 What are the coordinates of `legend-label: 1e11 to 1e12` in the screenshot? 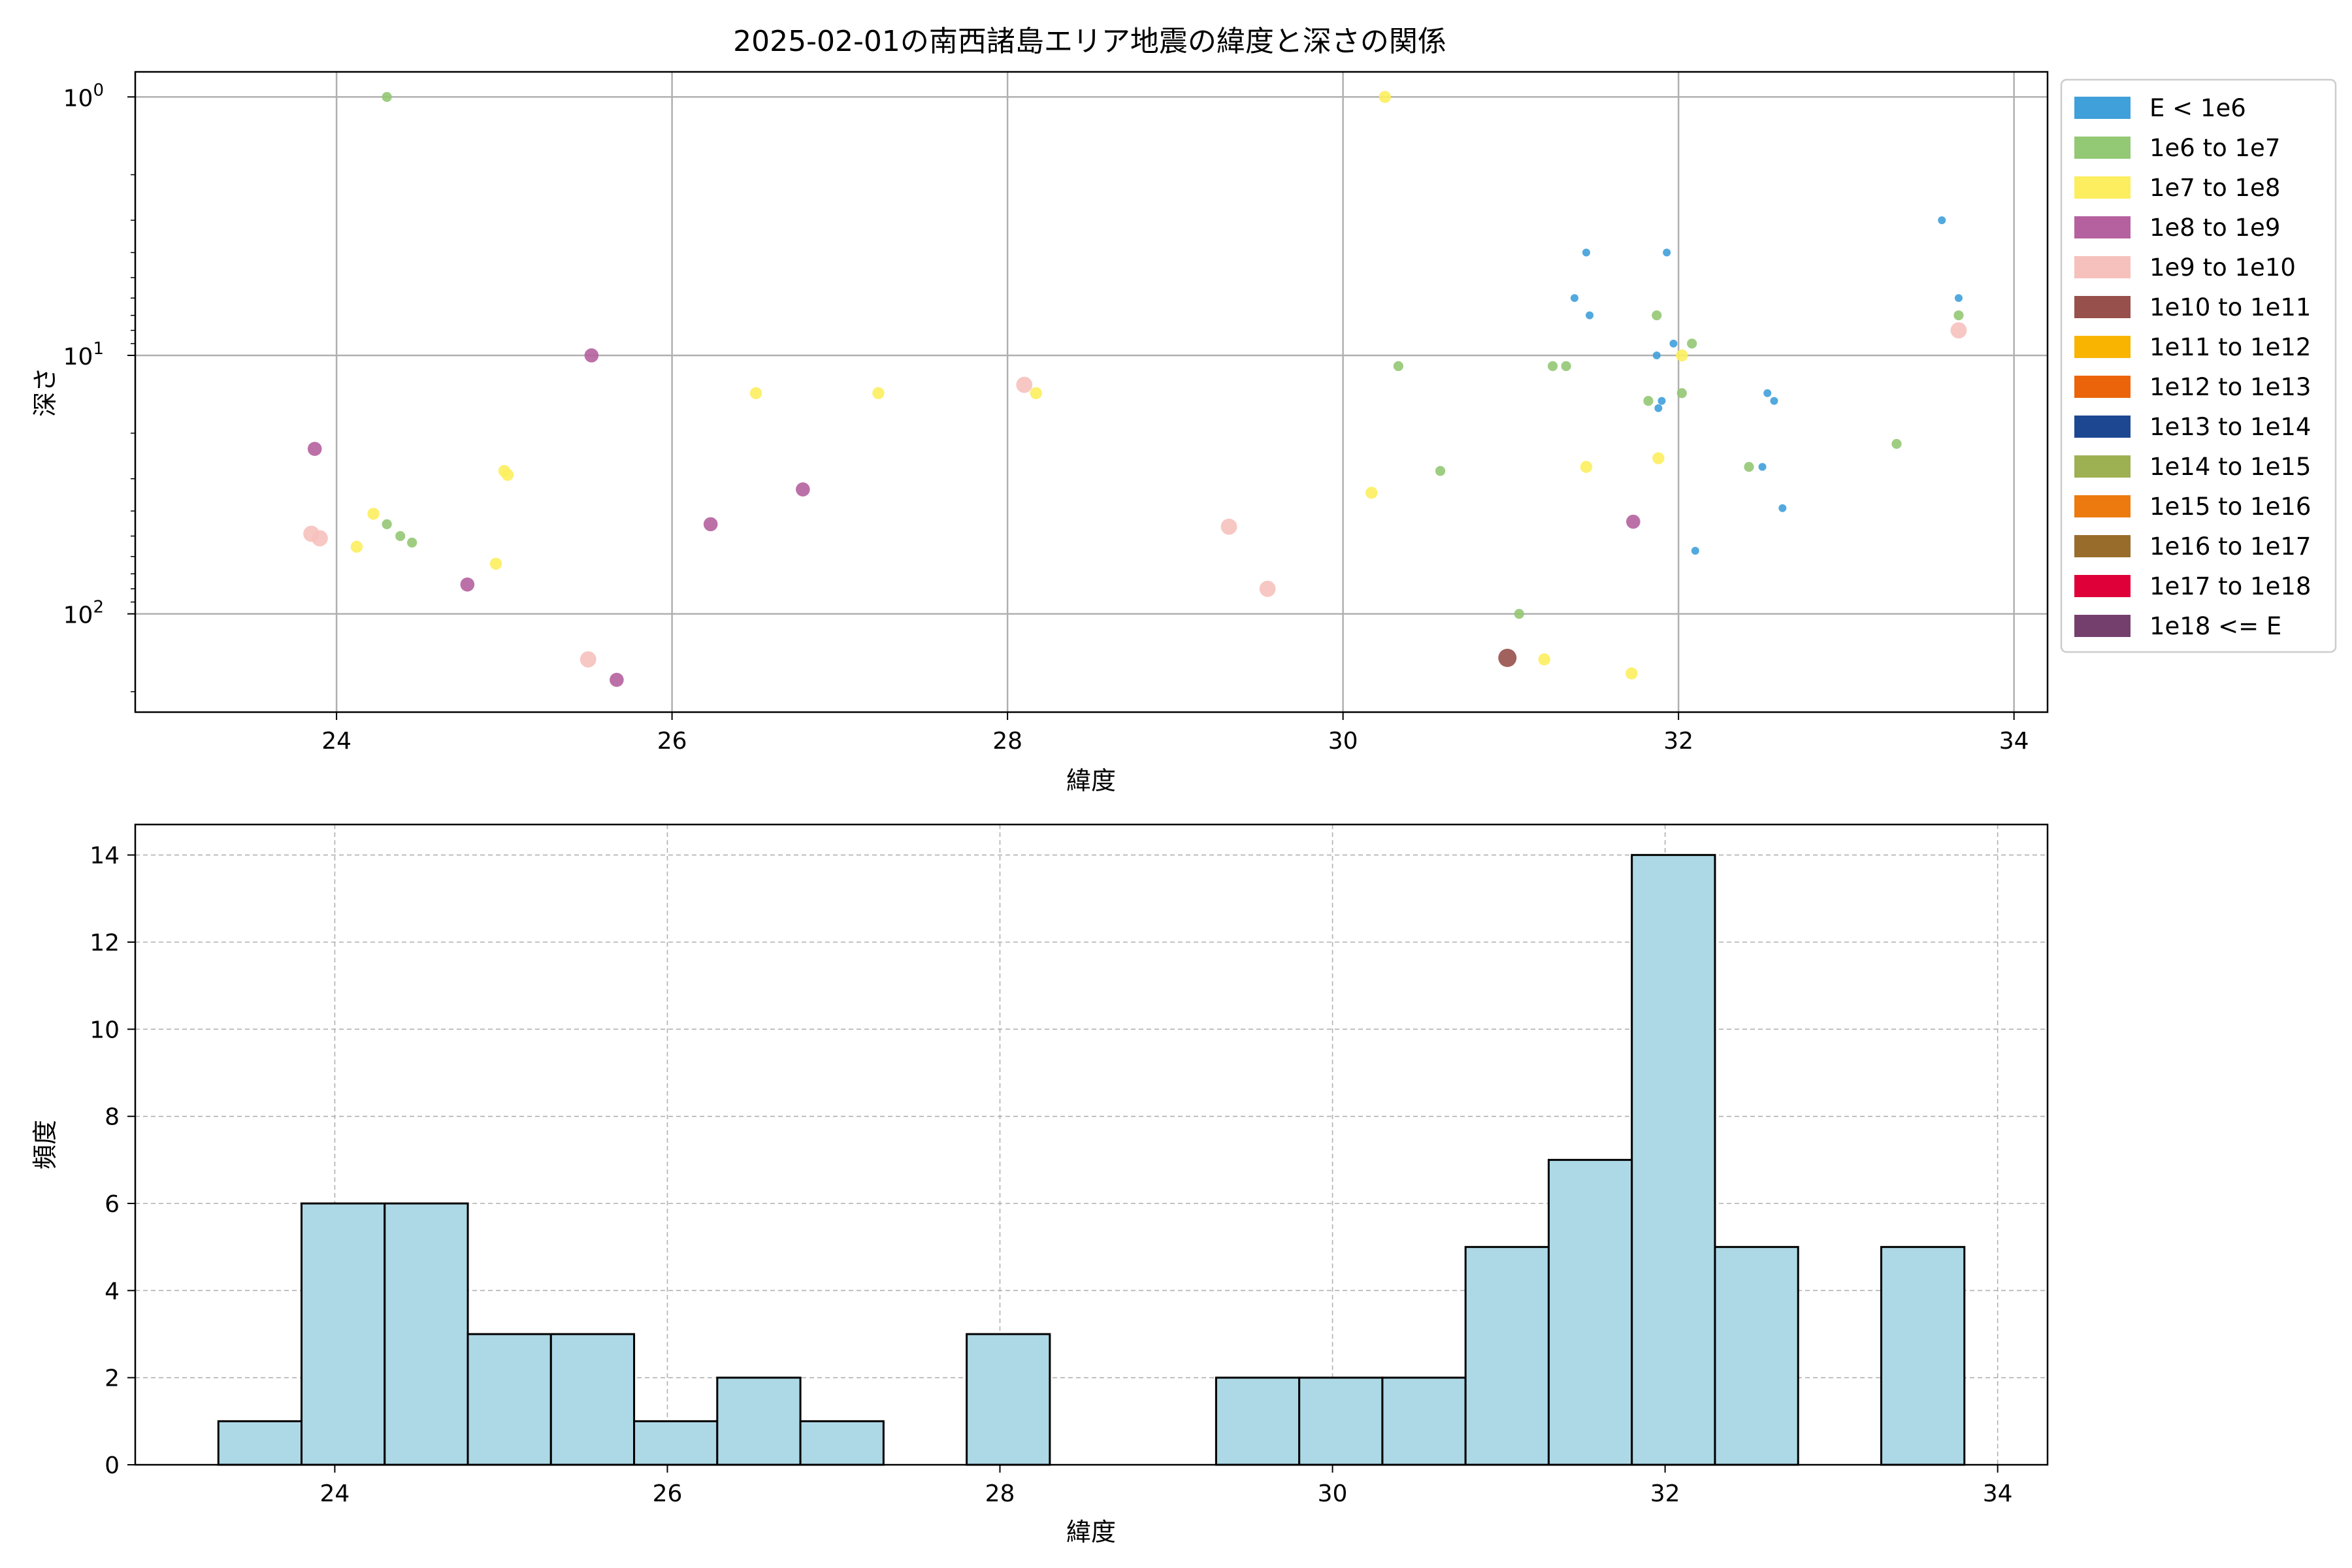 It's located at (2230, 347).